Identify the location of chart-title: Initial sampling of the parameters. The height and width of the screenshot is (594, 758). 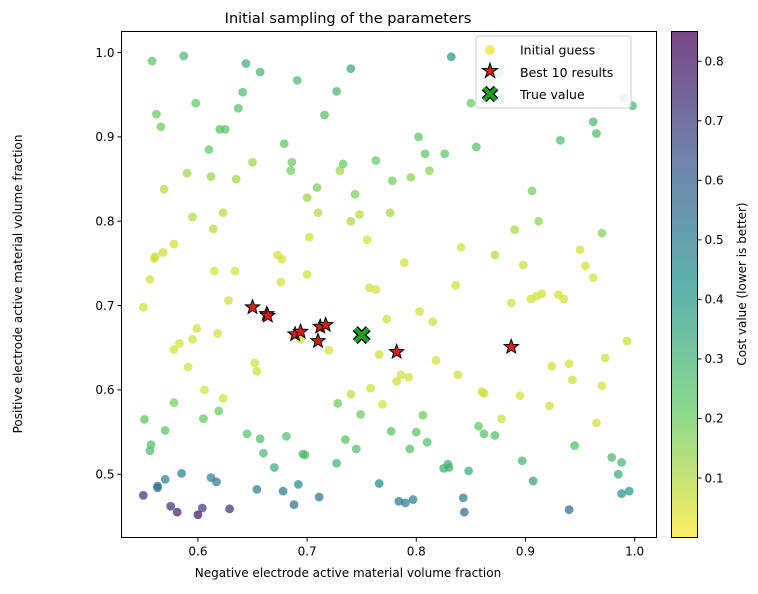
(348, 19).